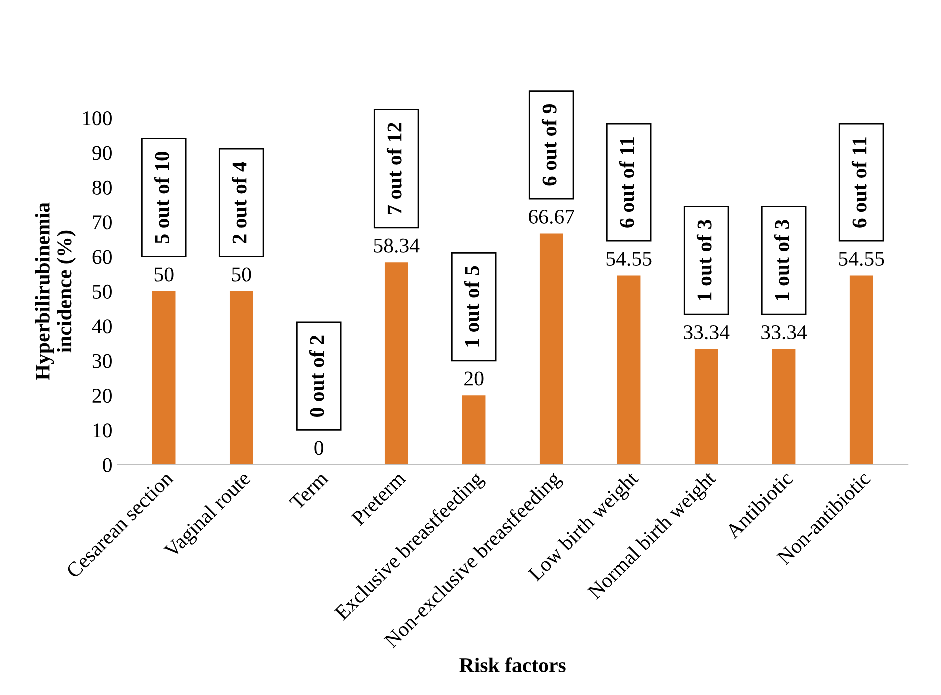 The height and width of the screenshot is (695, 941). Describe the element at coordinates (102, 223) in the screenshot. I see `y-tick-label: 70` at that location.